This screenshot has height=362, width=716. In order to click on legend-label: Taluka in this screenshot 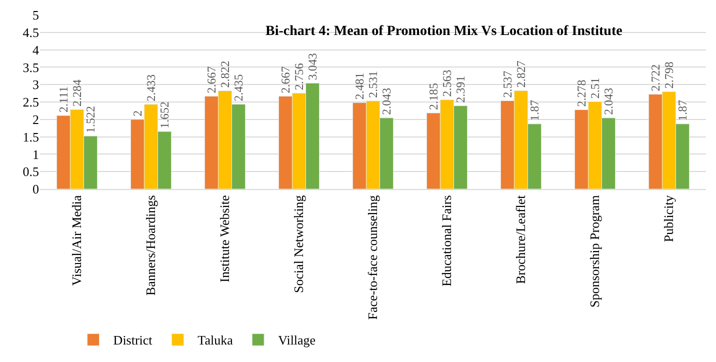, I will do `click(216, 340)`.